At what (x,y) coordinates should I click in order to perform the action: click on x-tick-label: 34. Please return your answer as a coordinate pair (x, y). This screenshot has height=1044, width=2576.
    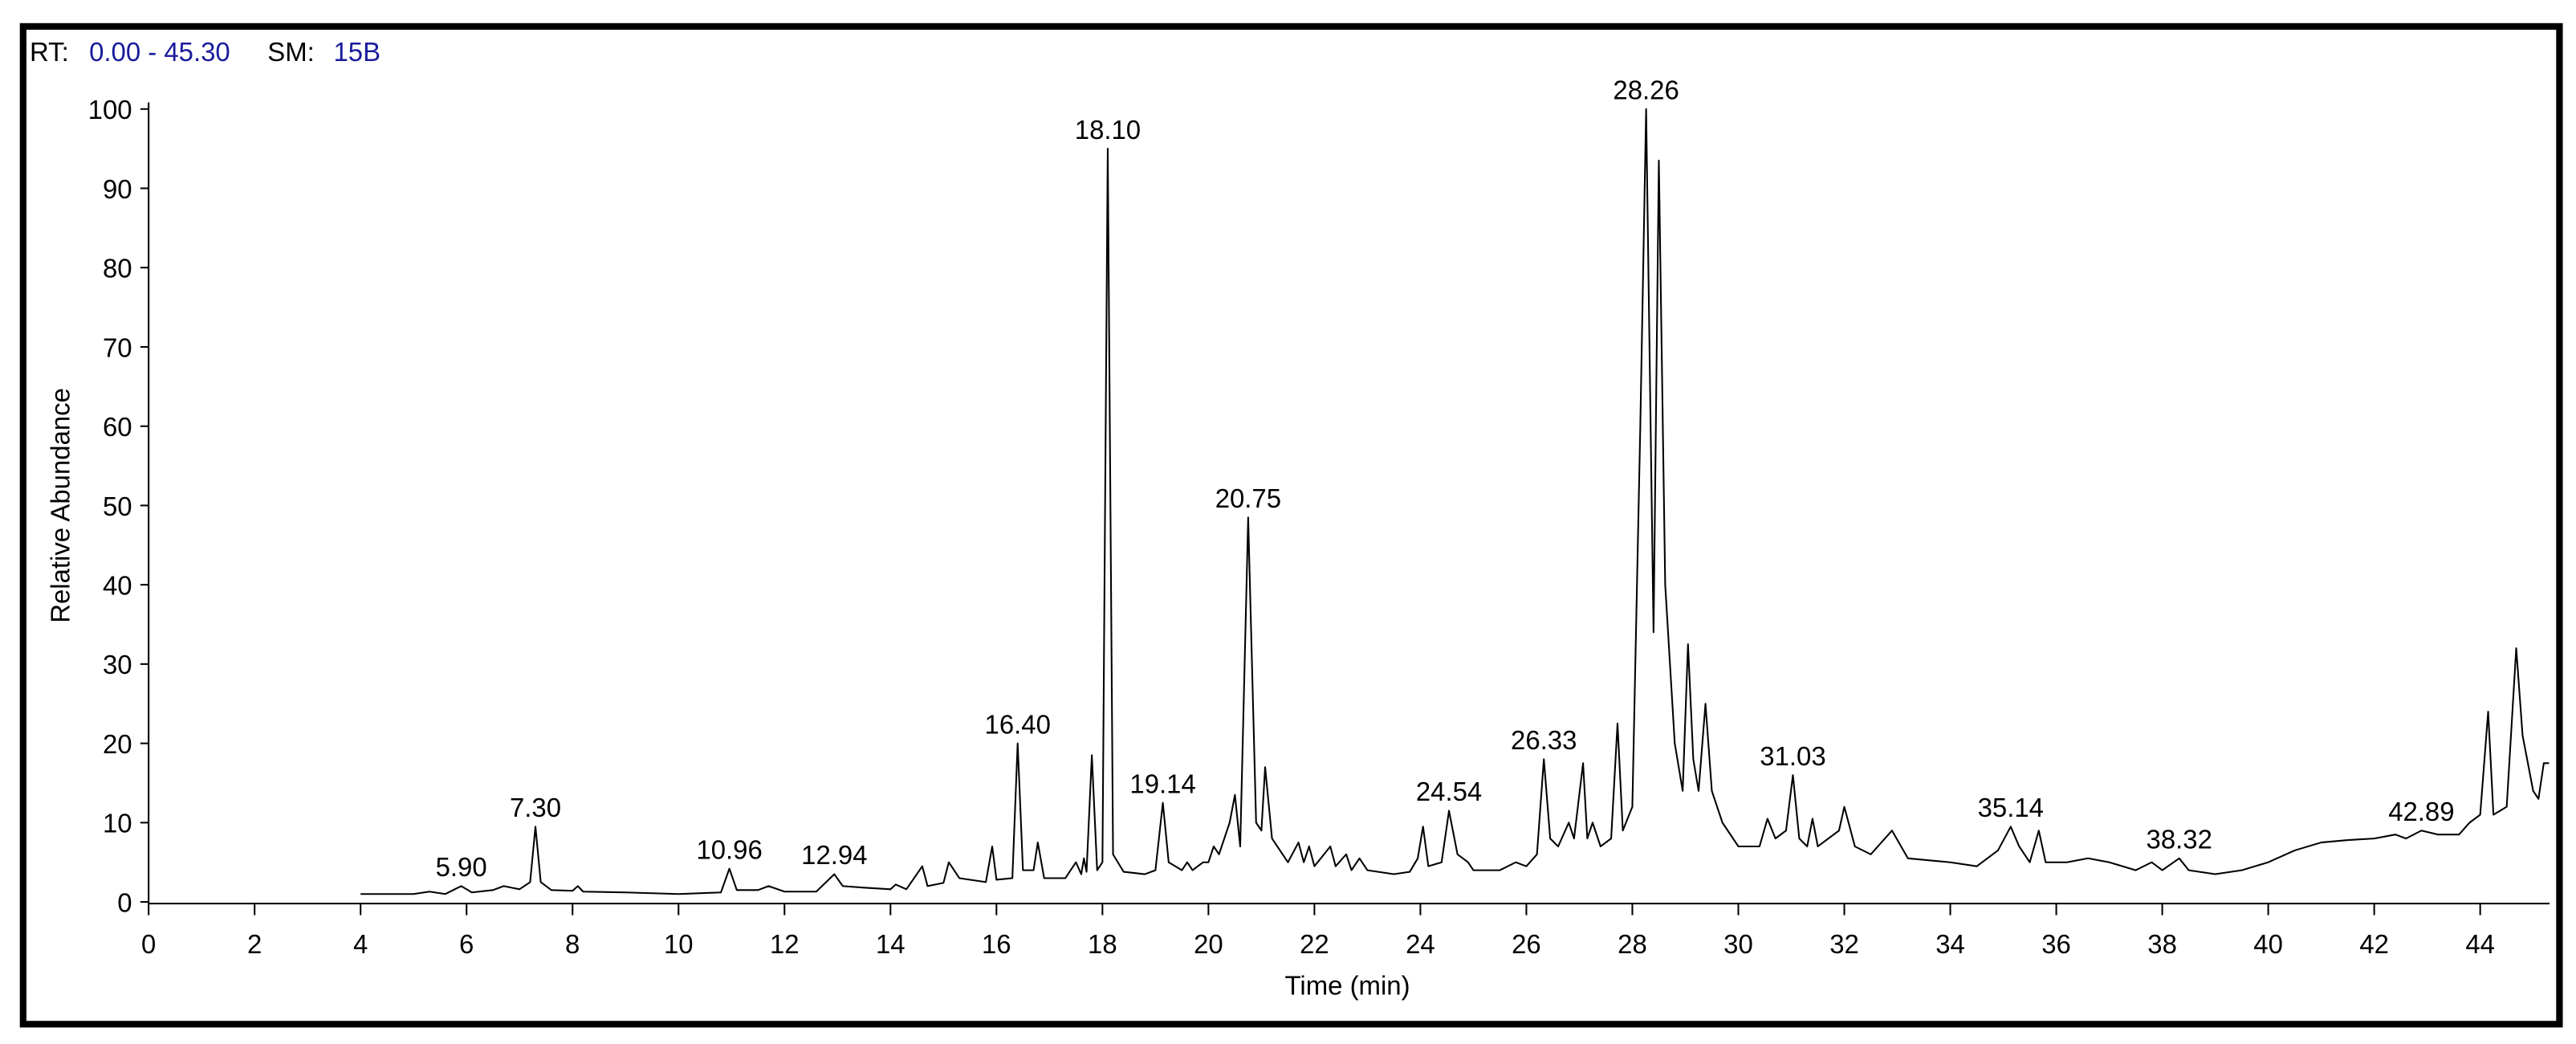
    Looking at the image, I should click on (1950, 944).